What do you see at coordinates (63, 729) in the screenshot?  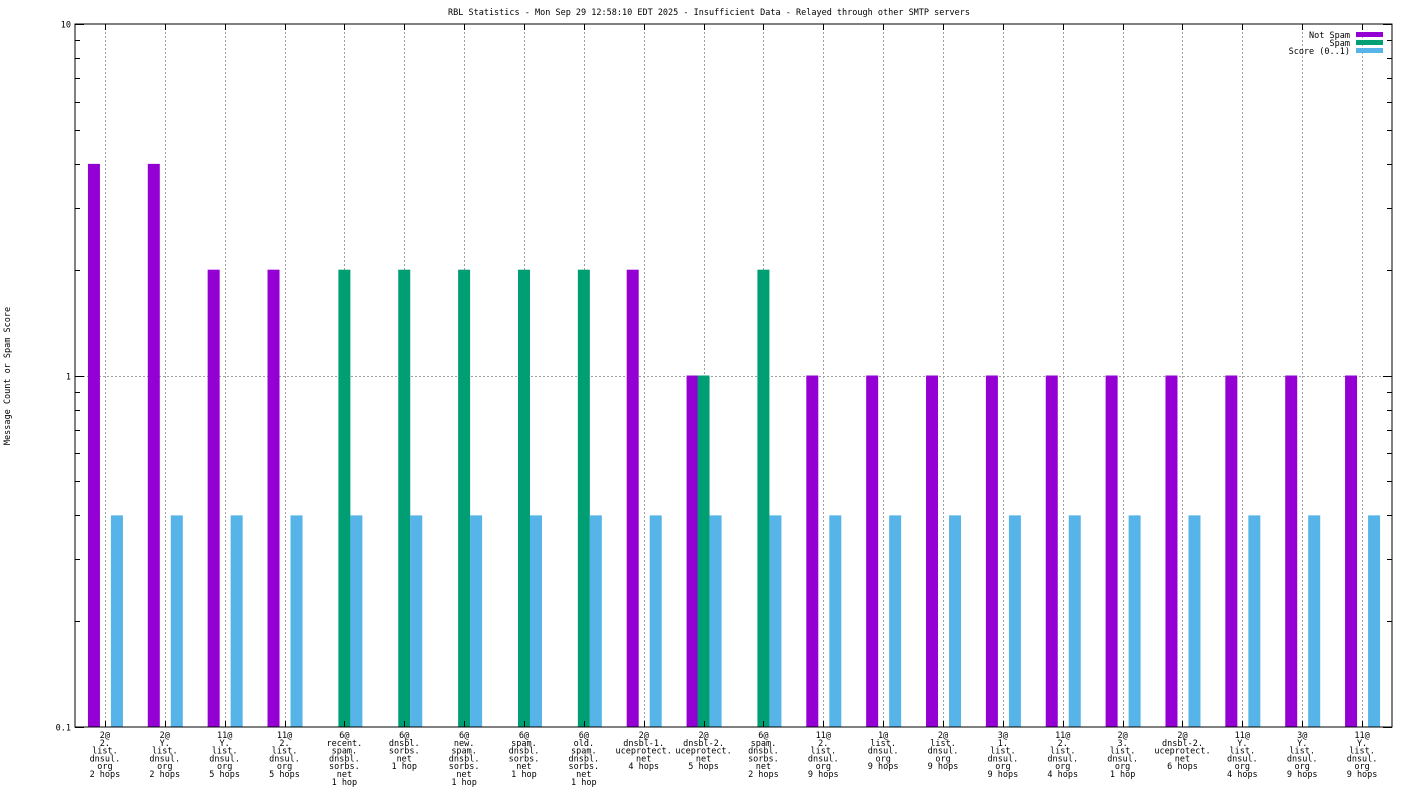 I see `y-tick-label: 0.1` at bounding box center [63, 729].